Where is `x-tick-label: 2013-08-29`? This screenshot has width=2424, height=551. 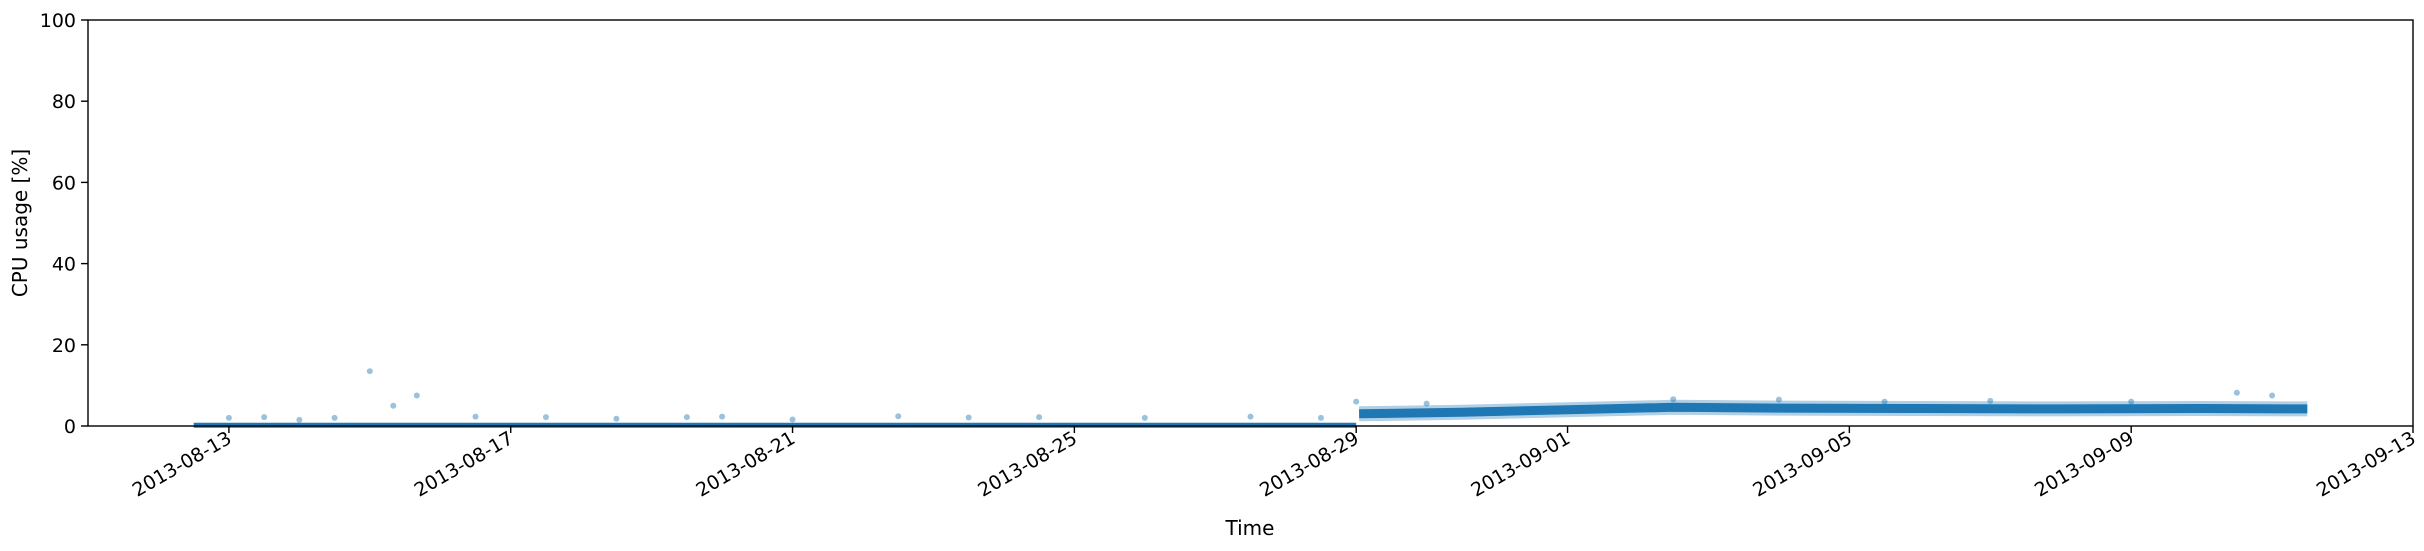 x-tick-label: 2013-08-29 is located at coordinates (1309, 464).